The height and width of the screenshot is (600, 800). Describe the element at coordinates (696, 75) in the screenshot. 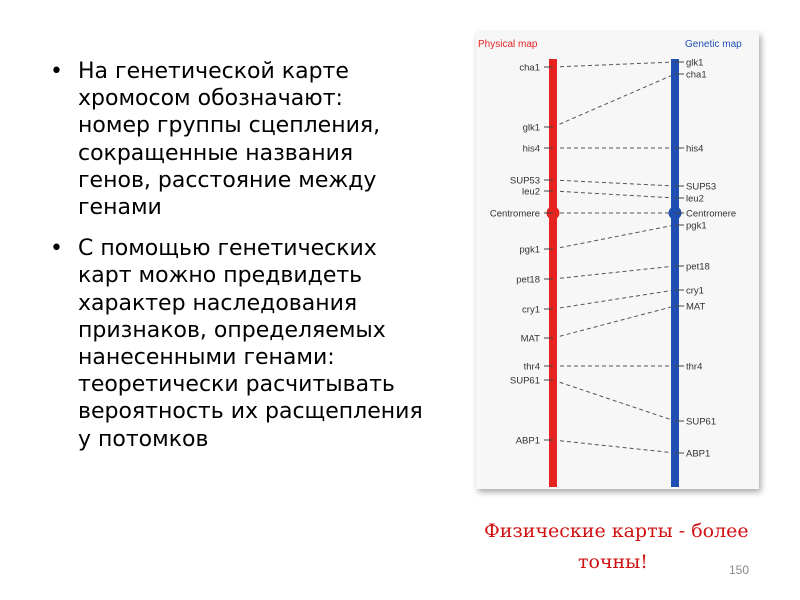

I see `genetic-gene-label-cha1: cha1` at that location.